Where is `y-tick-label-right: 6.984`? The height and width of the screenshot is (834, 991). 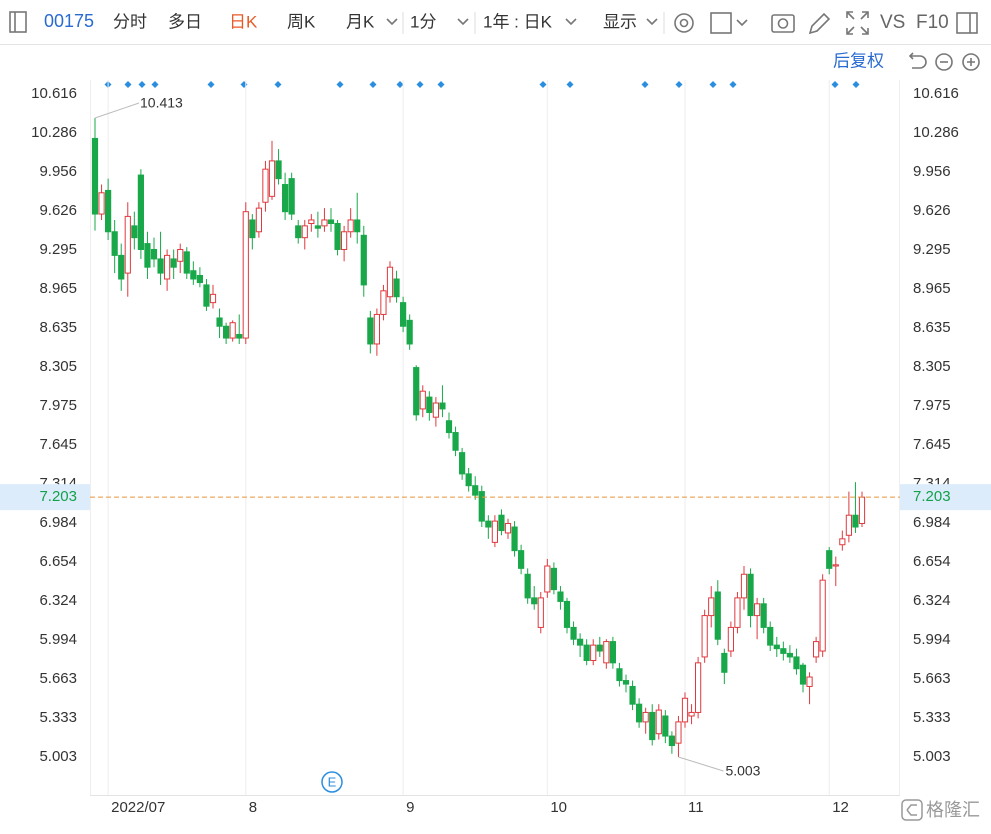
y-tick-label-right: 6.984 is located at coordinates (932, 522).